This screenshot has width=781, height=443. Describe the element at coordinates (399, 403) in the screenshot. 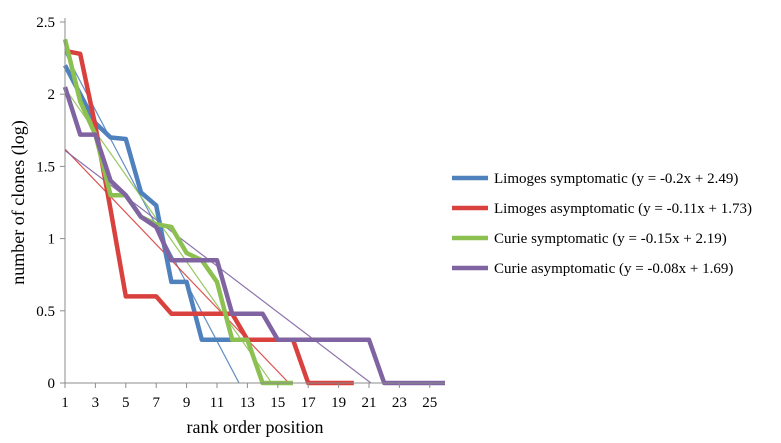

I see `x-tick-label: 23` at that location.